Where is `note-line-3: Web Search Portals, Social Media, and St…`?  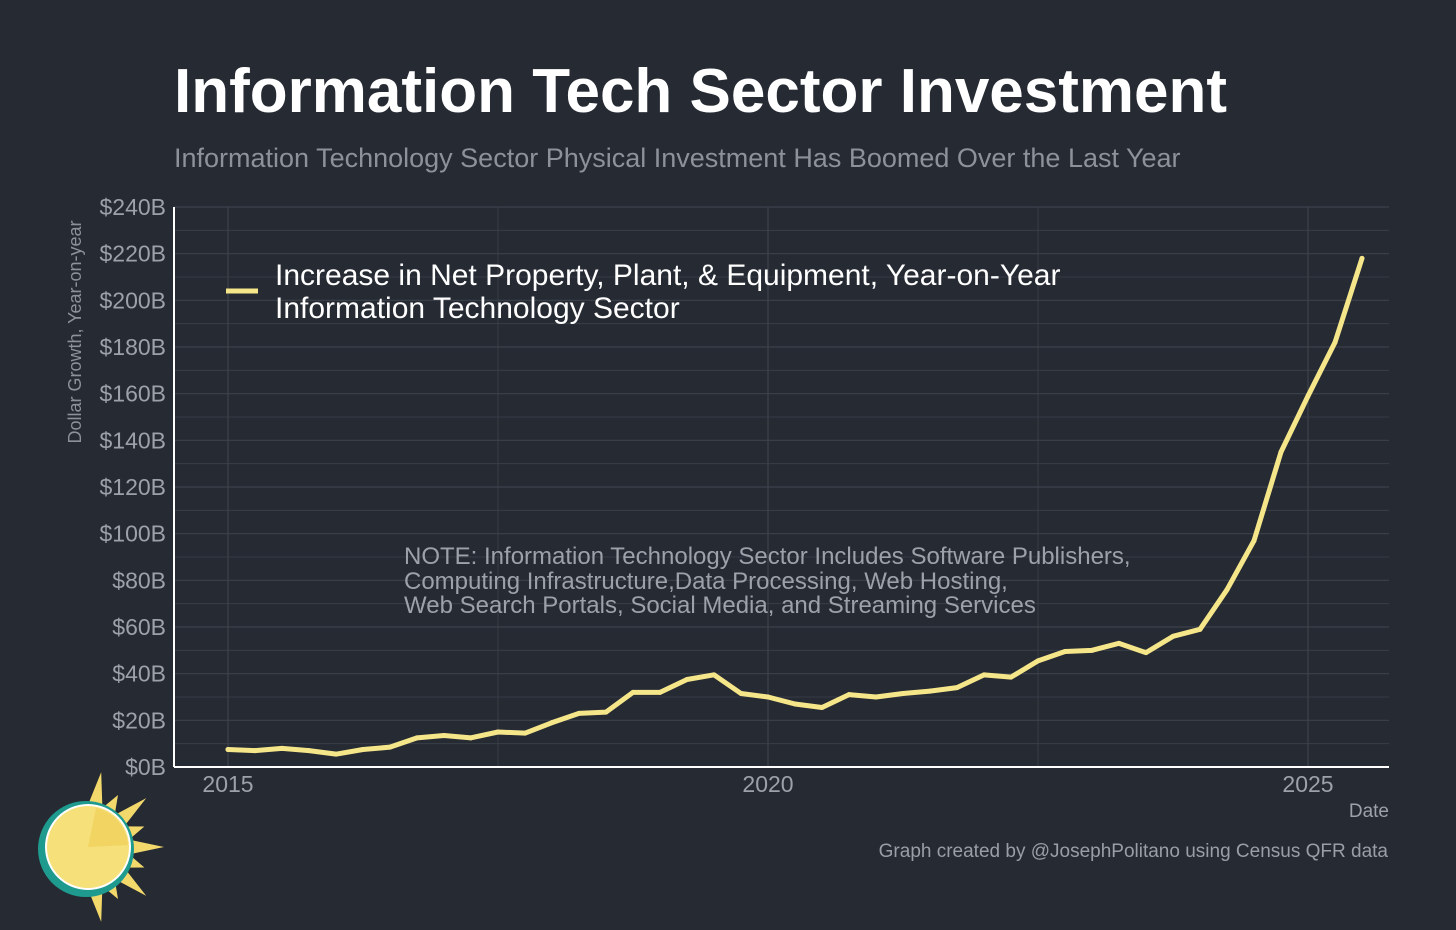
note-line-3: Web Search Portals, Social Media, and St… is located at coordinates (720, 605).